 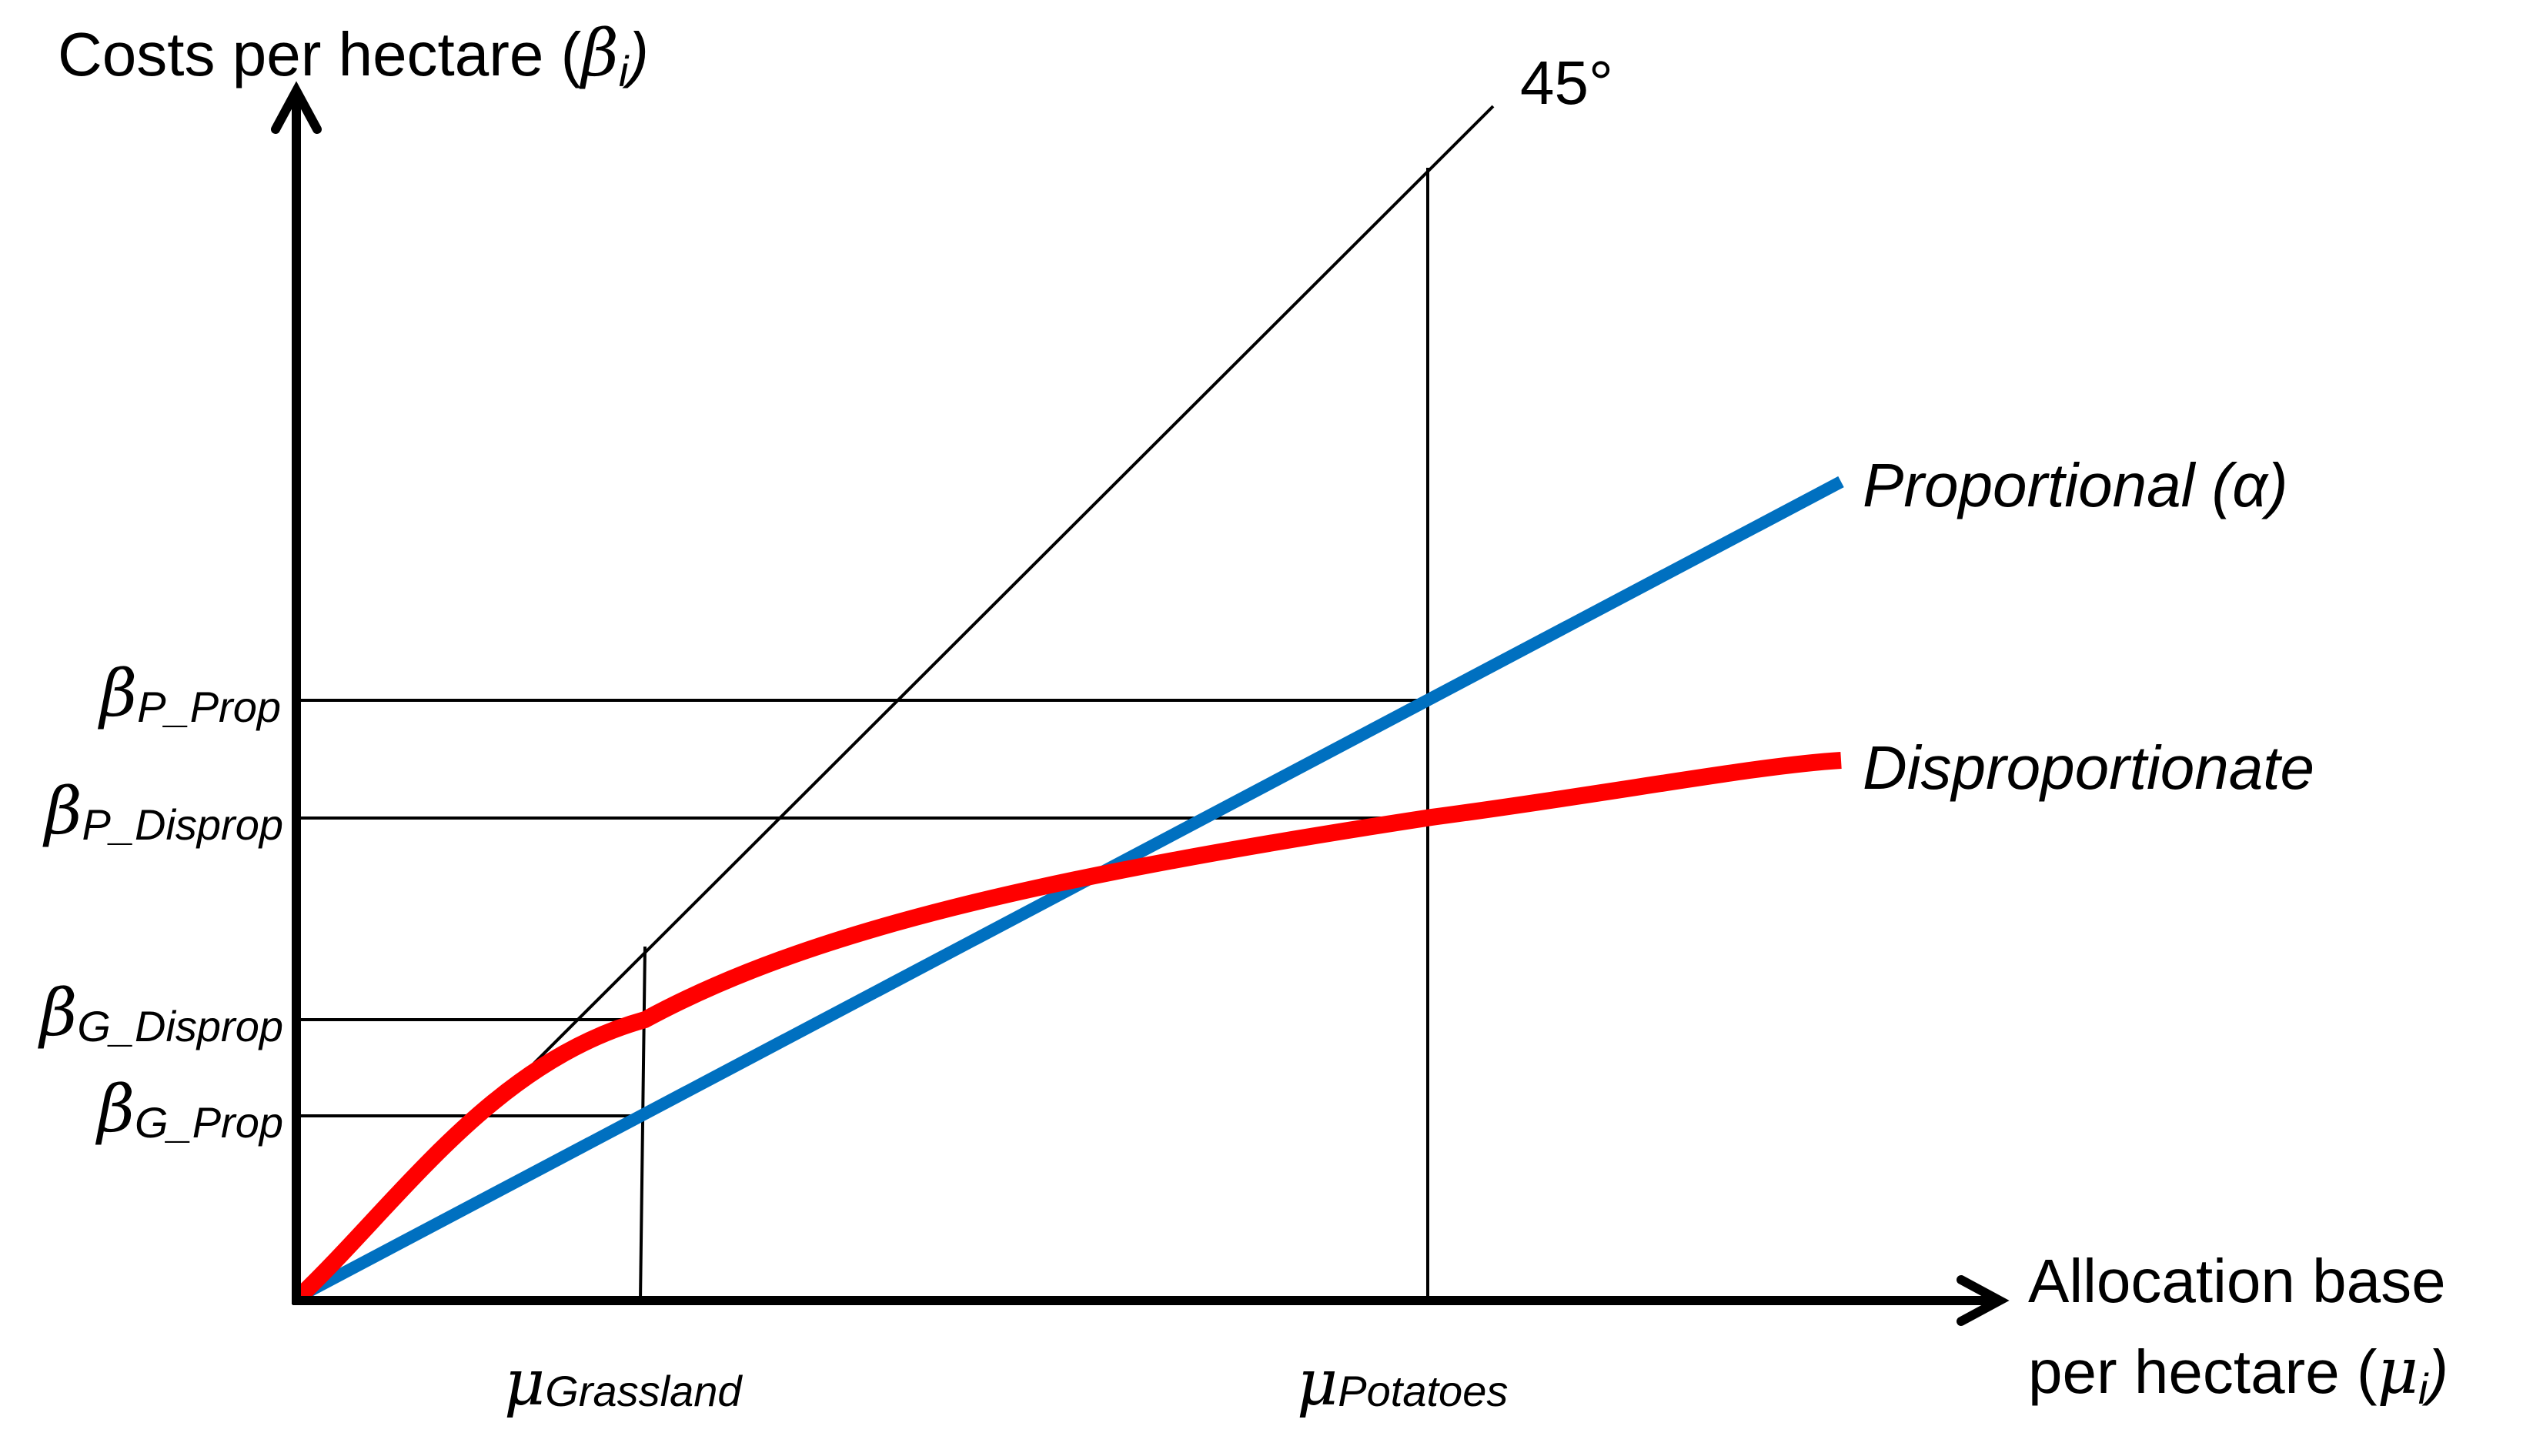 I want to click on y-marker-g-prop: βG_Prop, so click(x=189, y=1109).